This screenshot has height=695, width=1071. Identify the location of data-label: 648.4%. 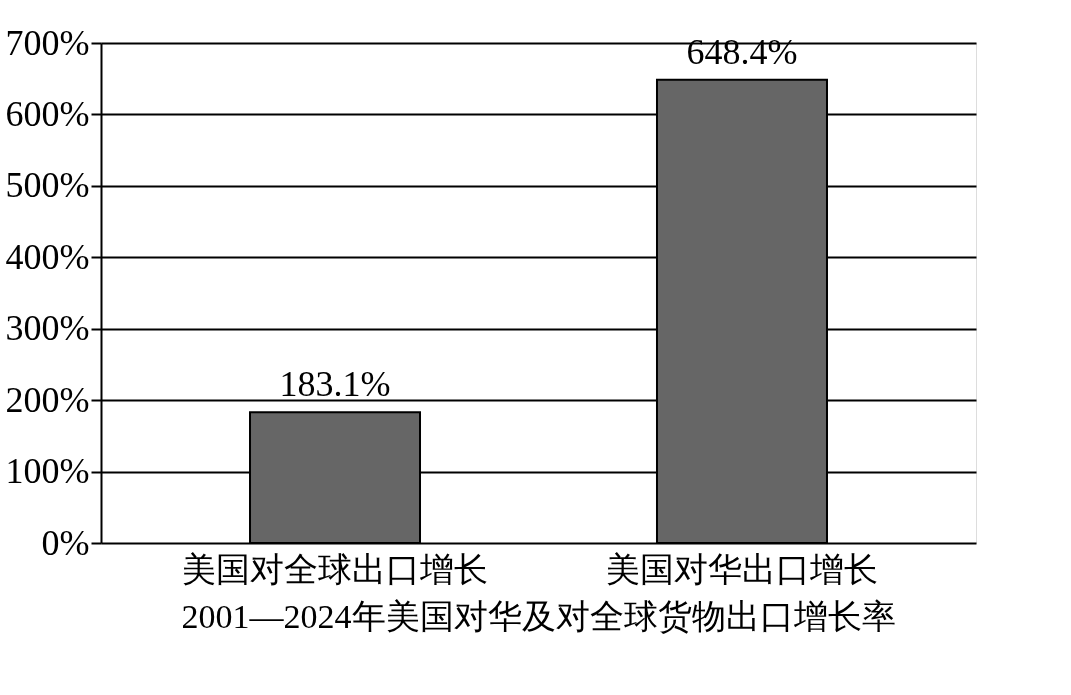
(742, 51).